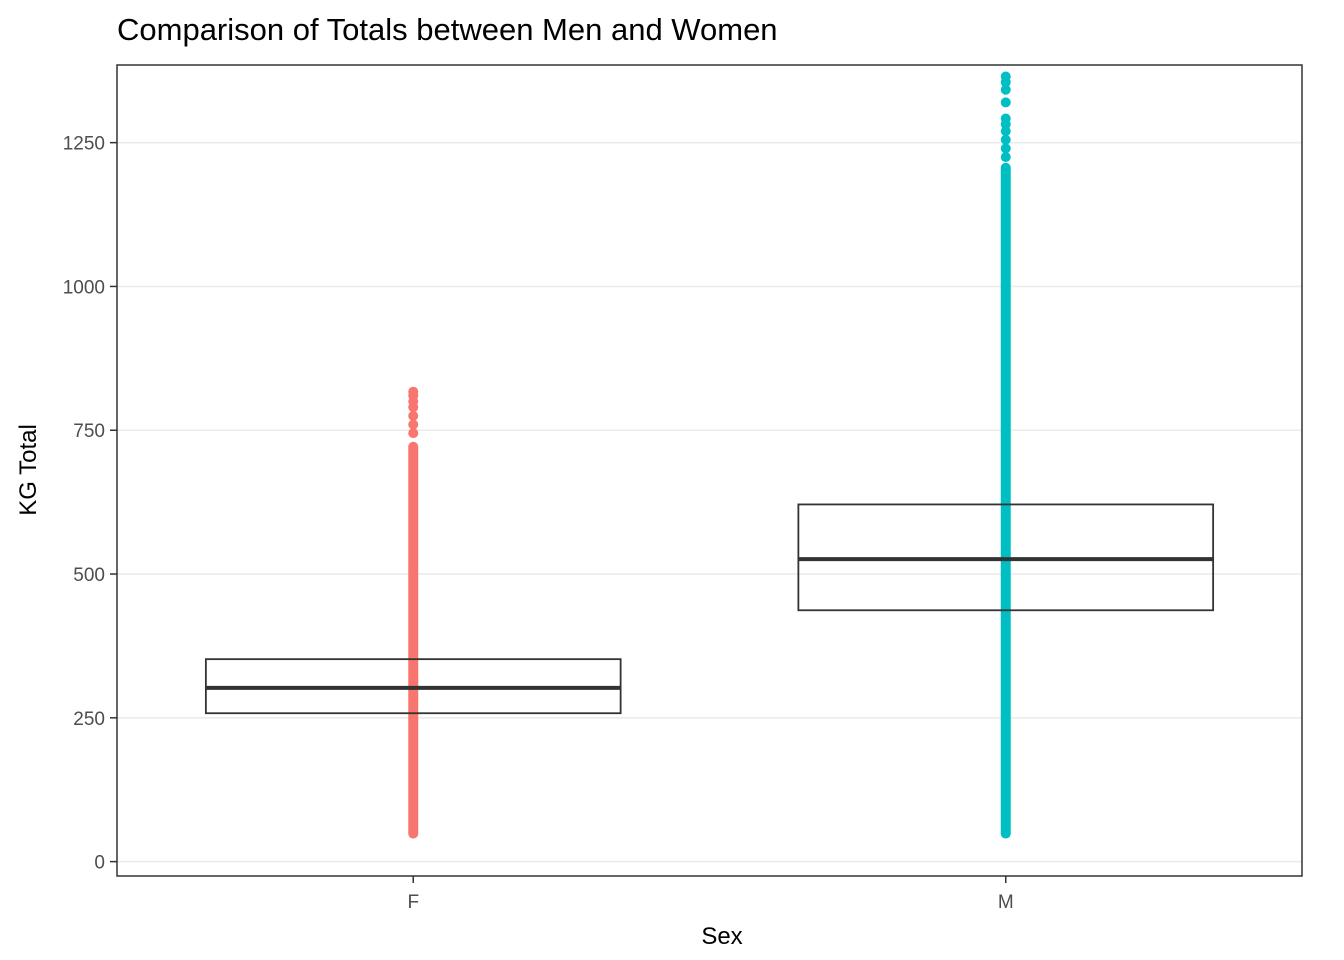 This screenshot has height=960, width=1344. What do you see at coordinates (1006, 902) in the screenshot?
I see `x-tick-label-M: M` at bounding box center [1006, 902].